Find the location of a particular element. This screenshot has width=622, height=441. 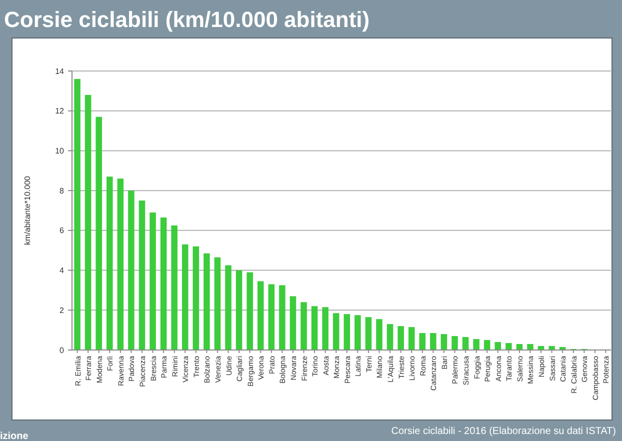

text: Corsie ciclabili - 2016 (Elaborazione su dati ISTAT) is located at coordinates (503, 431).